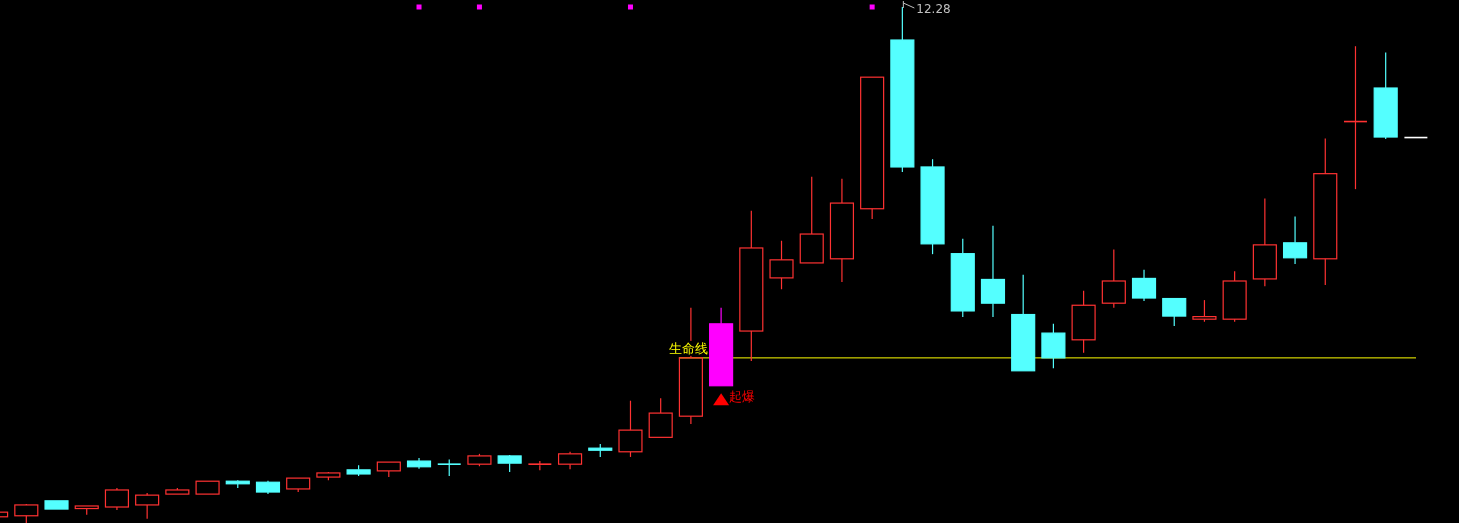 The height and width of the screenshot is (523, 1459). What do you see at coordinates (933, 9) in the screenshot?
I see `annotation: 12.28` at bounding box center [933, 9].